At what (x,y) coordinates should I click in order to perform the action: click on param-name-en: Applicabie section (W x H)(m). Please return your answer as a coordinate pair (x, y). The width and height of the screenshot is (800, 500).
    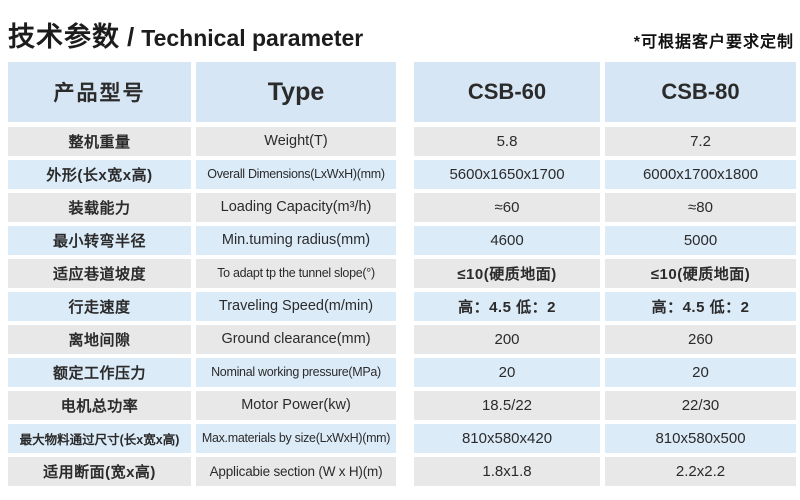
    Looking at the image, I should click on (296, 471).